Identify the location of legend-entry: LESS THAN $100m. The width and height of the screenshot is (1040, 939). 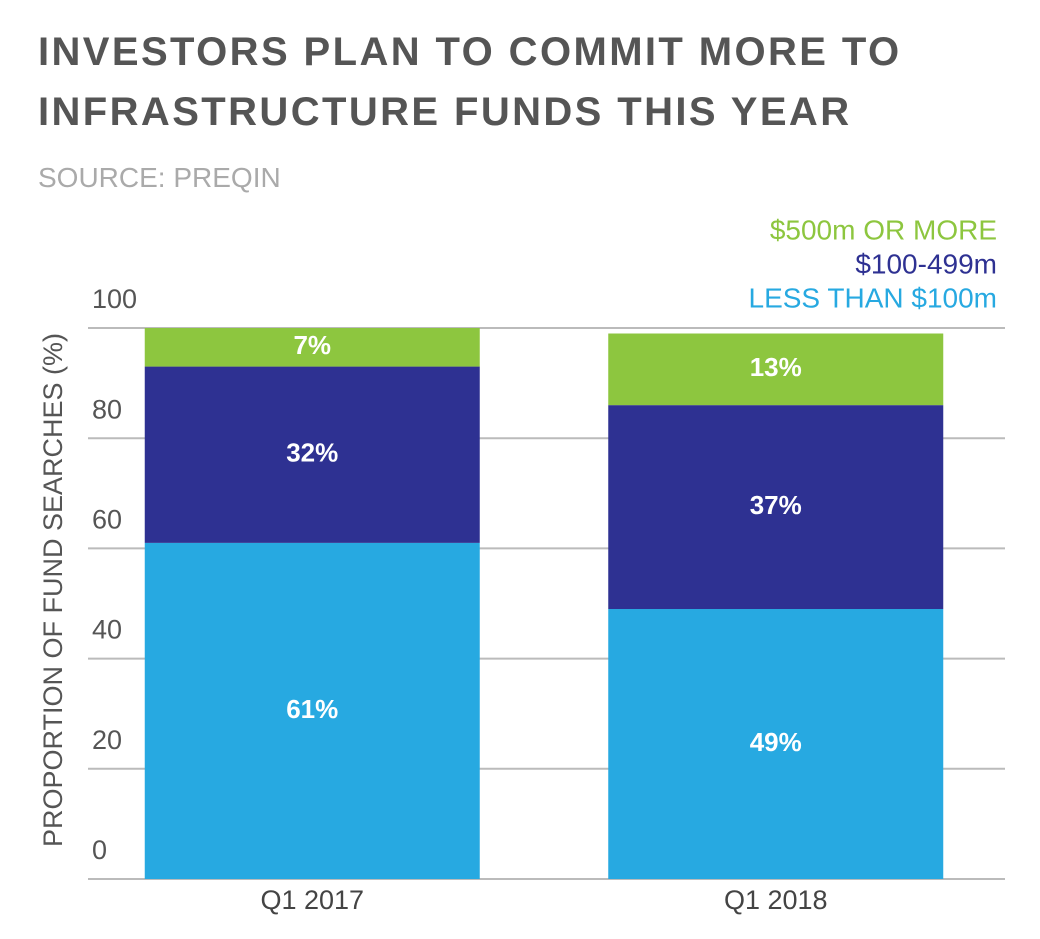
(873, 297).